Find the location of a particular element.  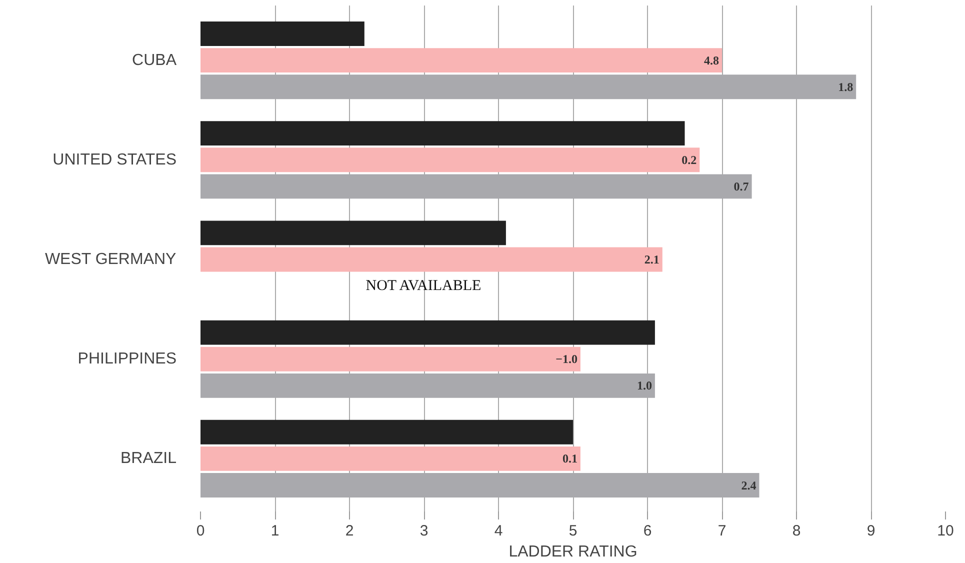

x-axis-title: LADDER RATING is located at coordinates (573, 552).